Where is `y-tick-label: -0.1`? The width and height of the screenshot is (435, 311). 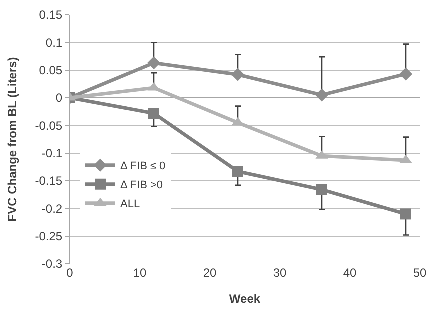 y-tick-label: -0.1 is located at coordinates (52, 153).